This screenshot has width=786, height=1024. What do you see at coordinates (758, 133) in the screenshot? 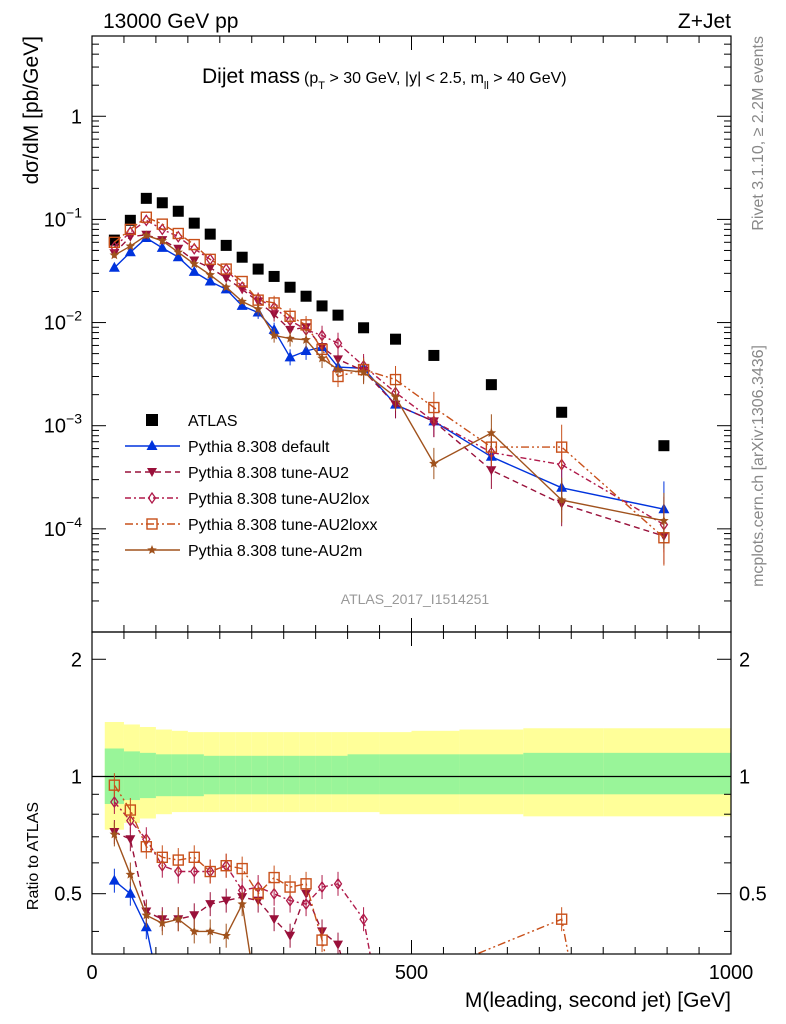
I see `rivet-label: Rivet 3.1.10, ≥ 2.2M events` at bounding box center [758, 133].